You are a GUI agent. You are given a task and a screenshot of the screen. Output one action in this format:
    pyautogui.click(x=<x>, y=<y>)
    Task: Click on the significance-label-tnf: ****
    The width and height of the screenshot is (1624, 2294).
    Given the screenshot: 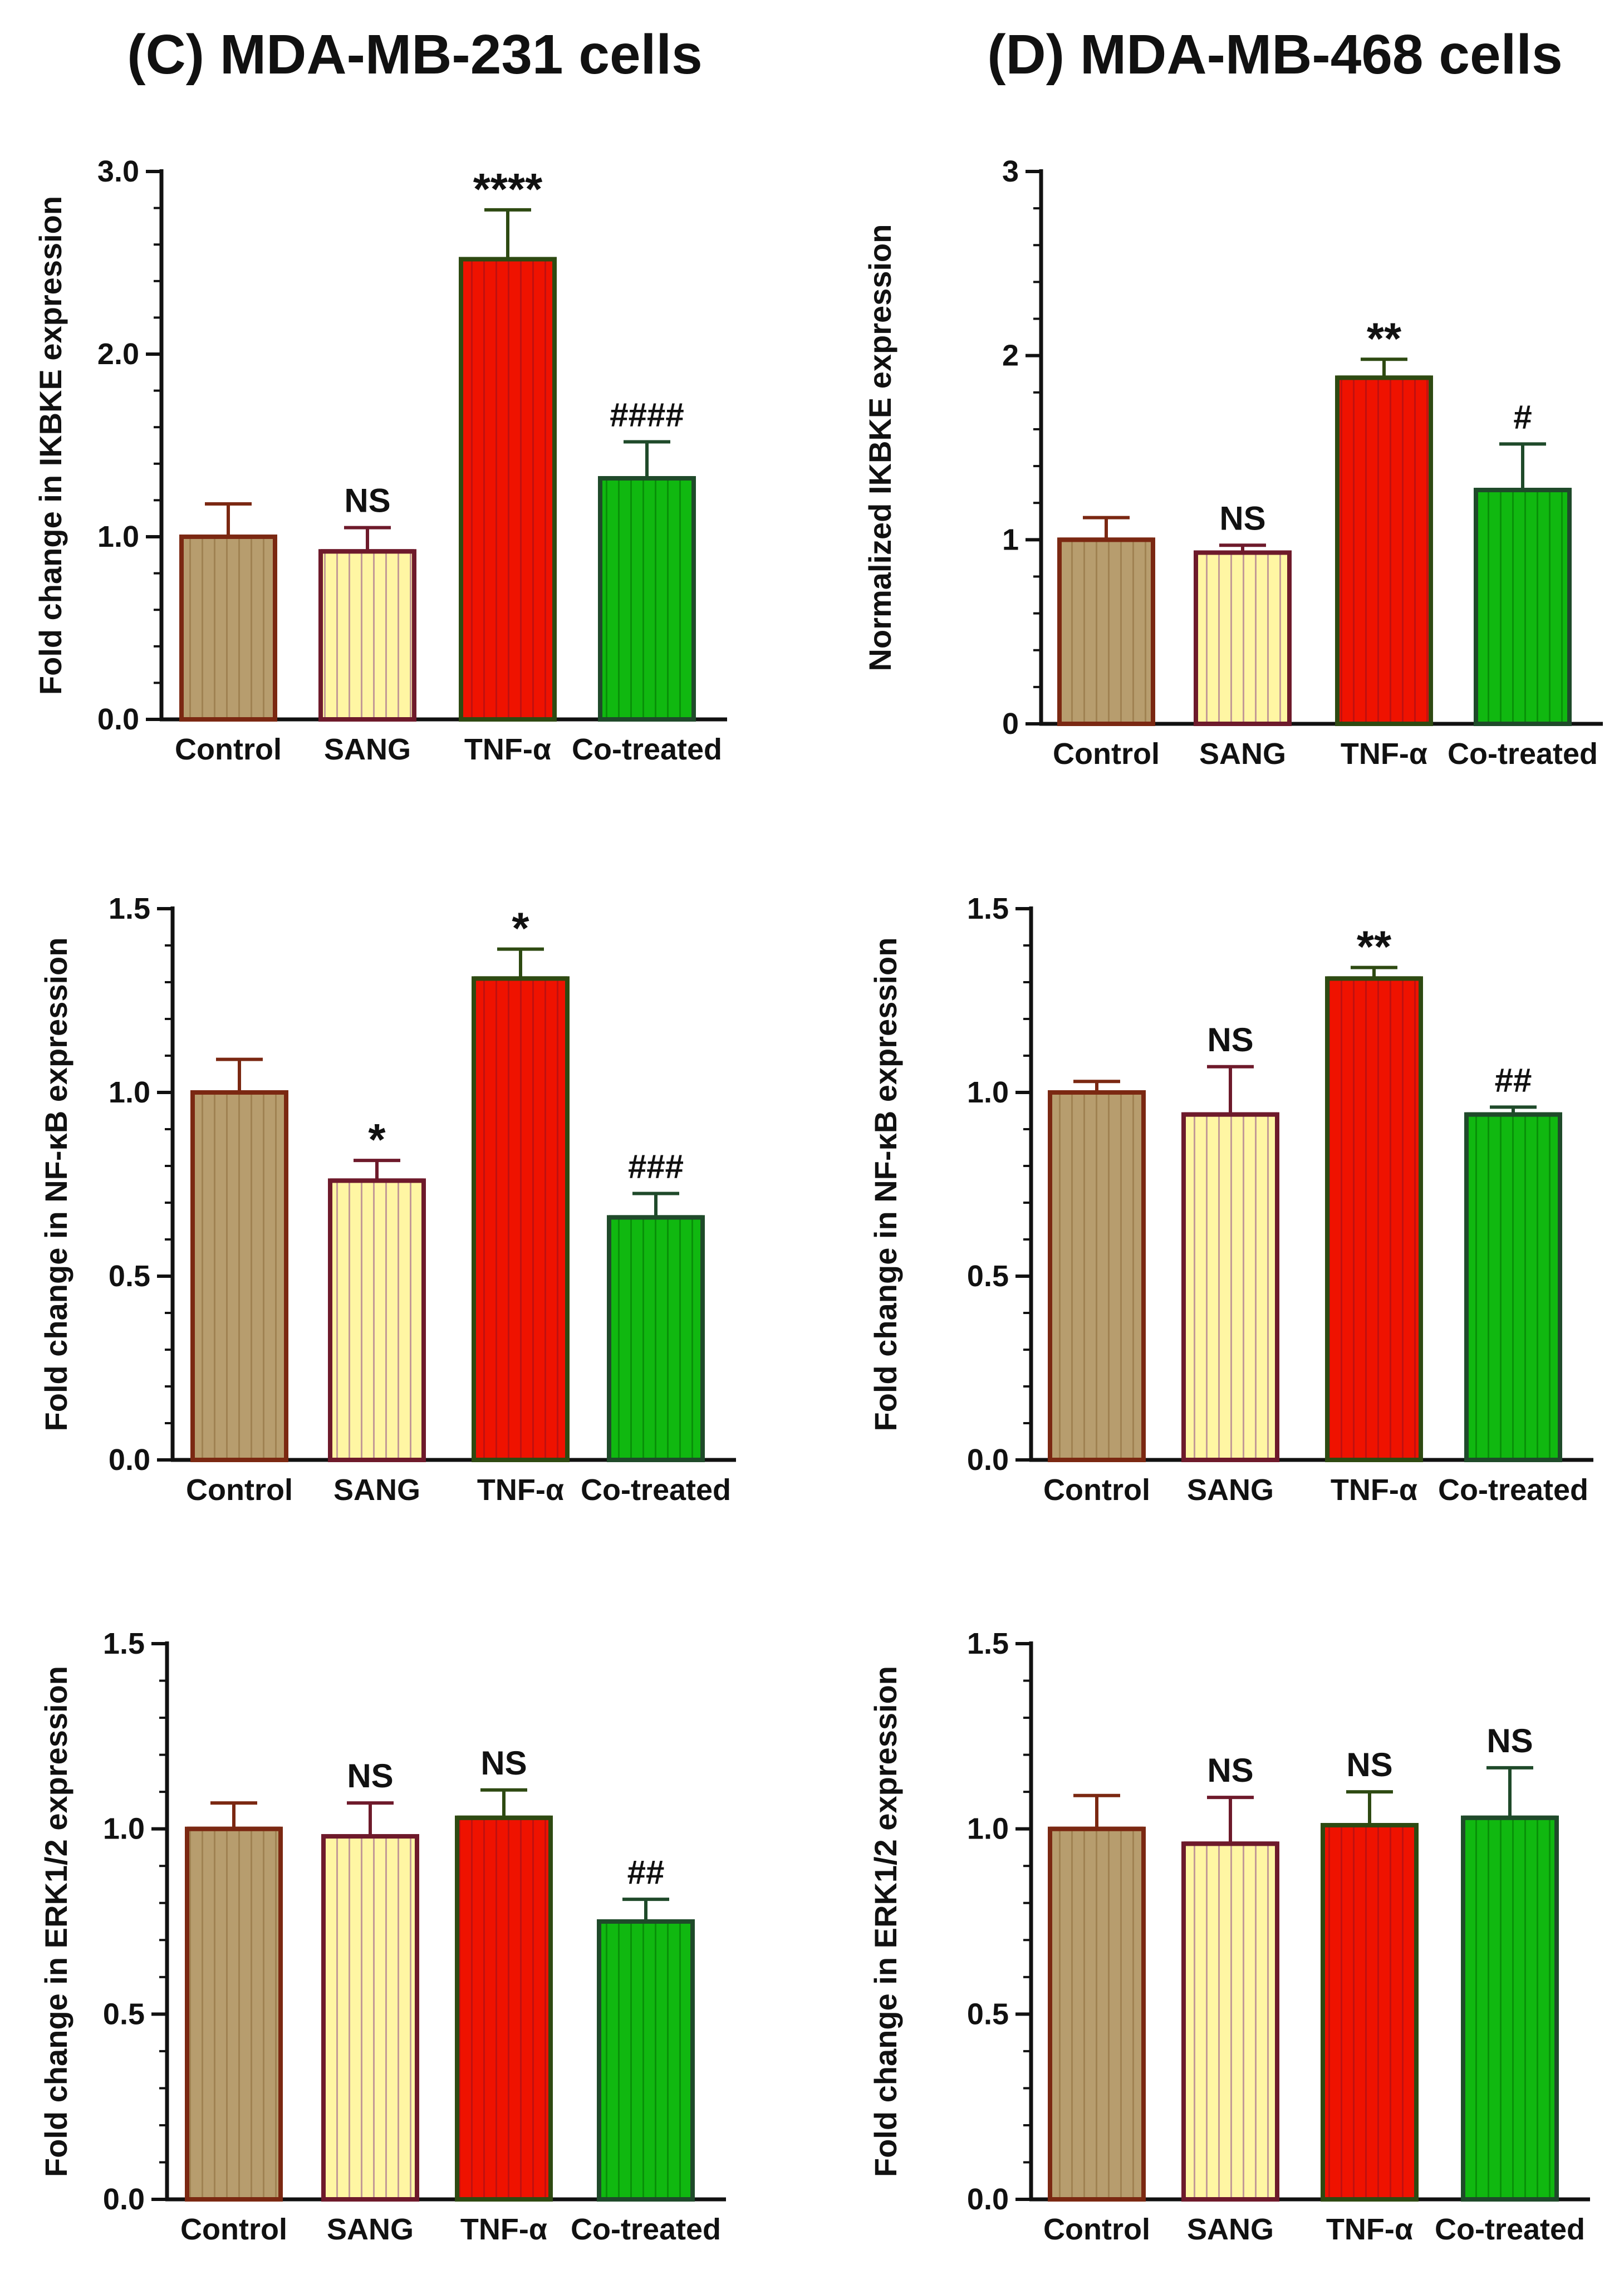 What is the action you would take?
    pyautogui.click(x=508, y=189)
    